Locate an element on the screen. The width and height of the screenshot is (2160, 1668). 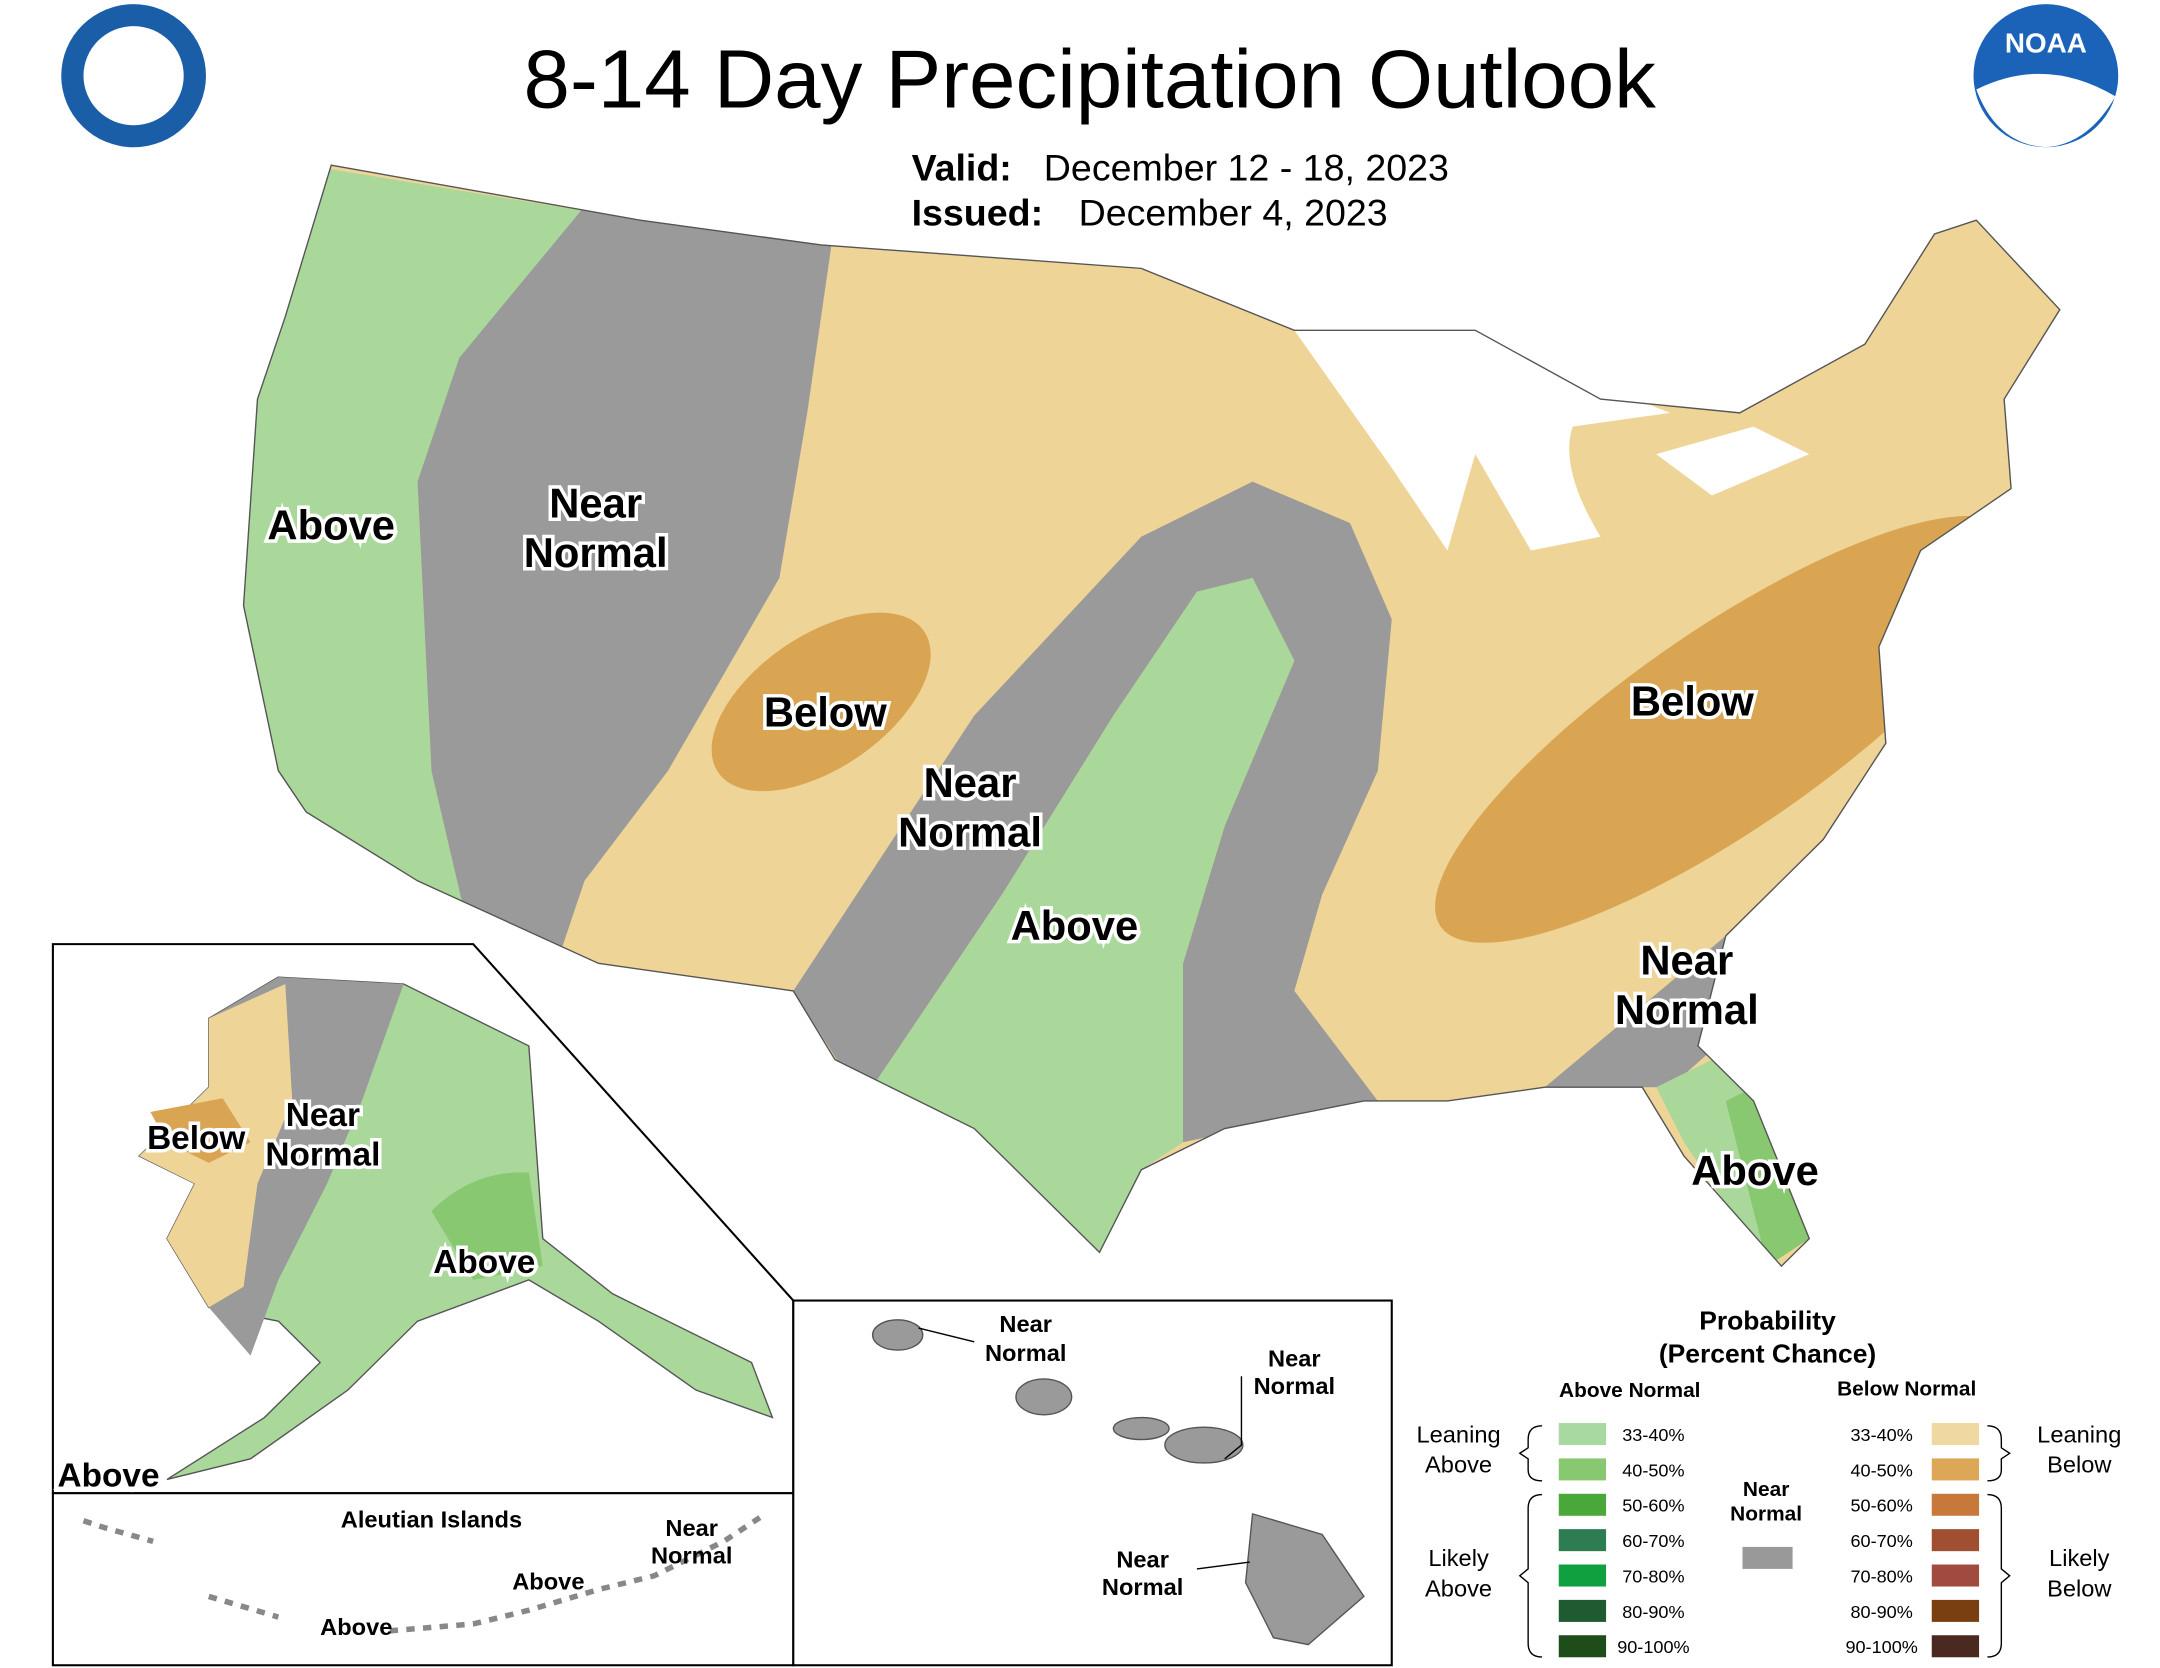
aleutian-frame is located at coordinates (423, 1579).